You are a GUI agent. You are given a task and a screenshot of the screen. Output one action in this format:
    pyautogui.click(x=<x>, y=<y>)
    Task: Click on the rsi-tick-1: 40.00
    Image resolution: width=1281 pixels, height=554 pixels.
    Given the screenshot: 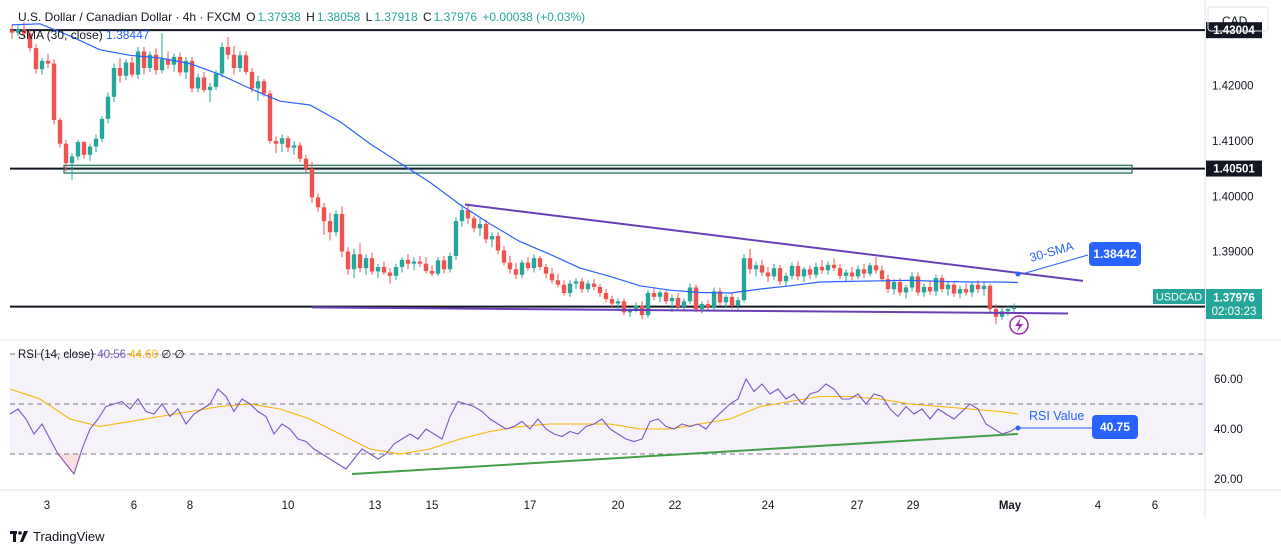 What is the action you would take?
    pyautogui.click(x=1228, y=430)
    